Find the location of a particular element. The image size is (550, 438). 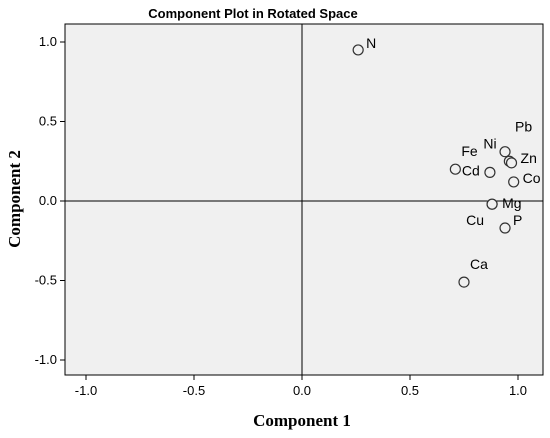

point-label-cu: Cu is located at coordinates (475, 220).